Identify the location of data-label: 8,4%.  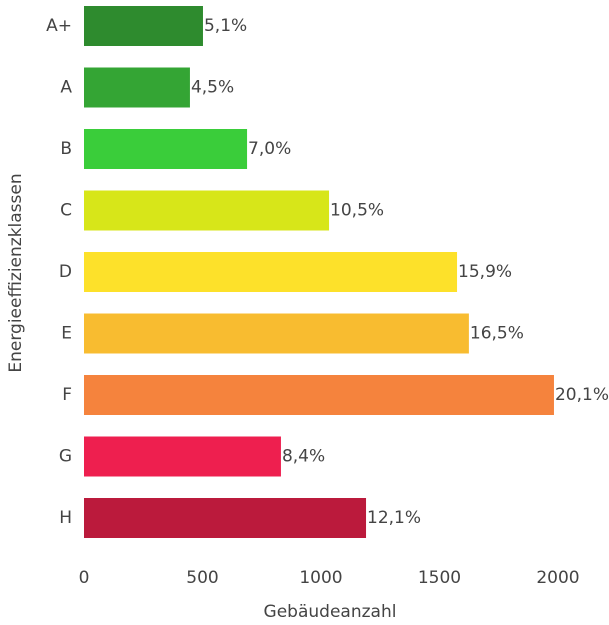
(303, 457).